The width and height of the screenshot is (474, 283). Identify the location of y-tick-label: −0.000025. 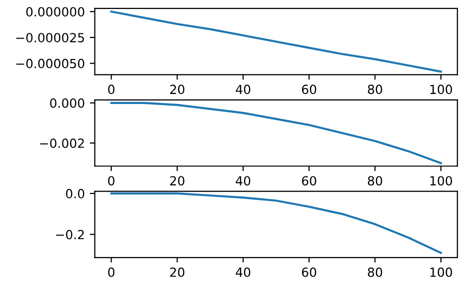
(50, 37).